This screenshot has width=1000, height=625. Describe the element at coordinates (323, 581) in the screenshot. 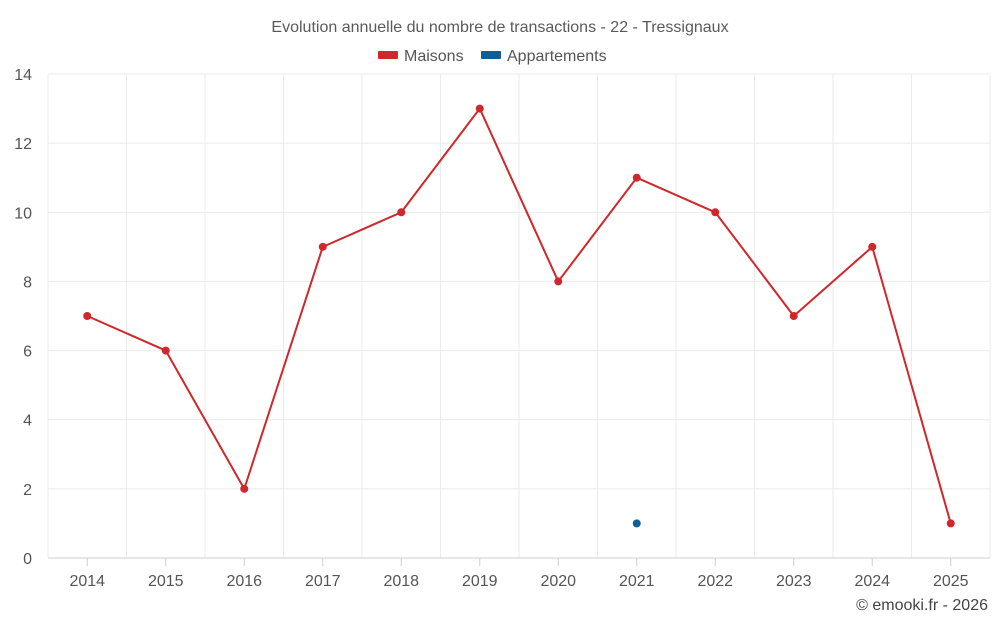

I see `x-tick-label: 2017` at that location.